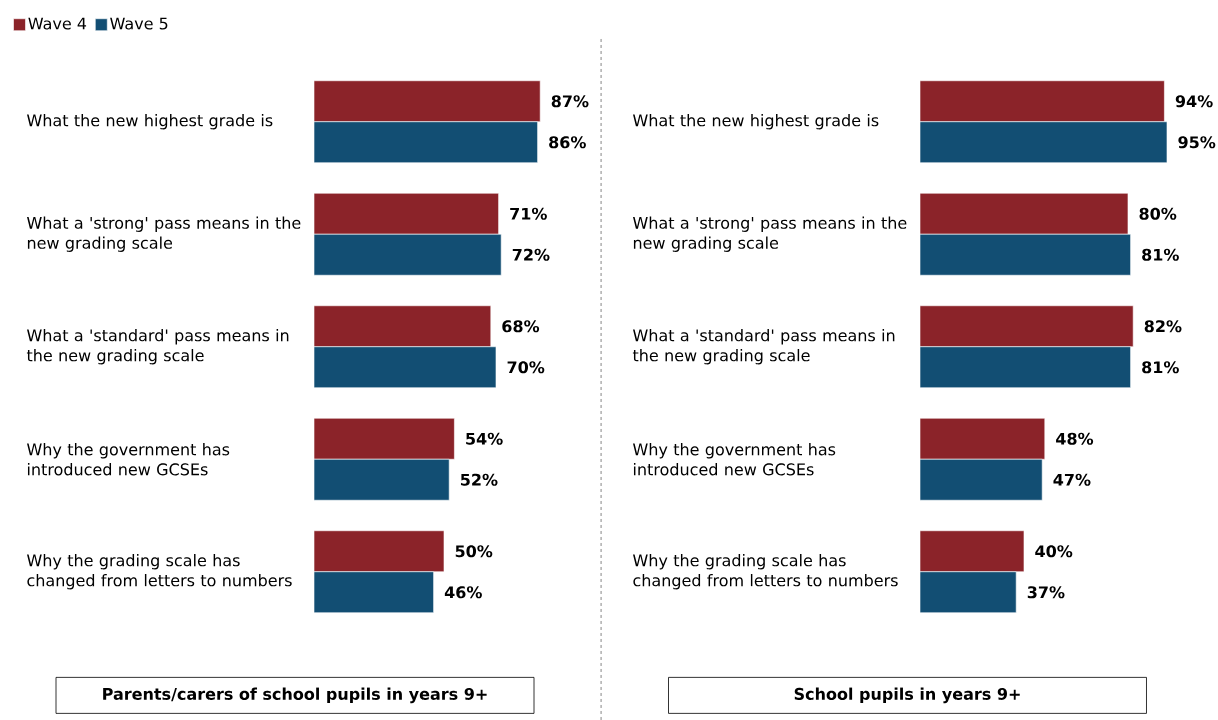 This screenshot has width=1218, height=720. What do you see at coordinates (1158, 213) in the screenshot?
I see `data-label: 80%` at bounding box center [1158, 213].